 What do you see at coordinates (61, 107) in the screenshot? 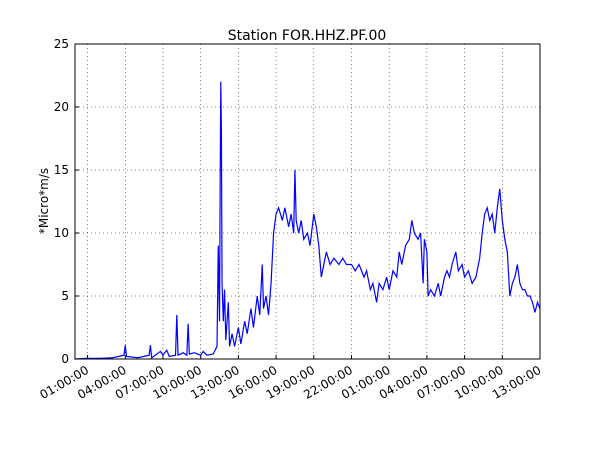
I see `y-tick-label: 20` at bounding box center [61, 107].